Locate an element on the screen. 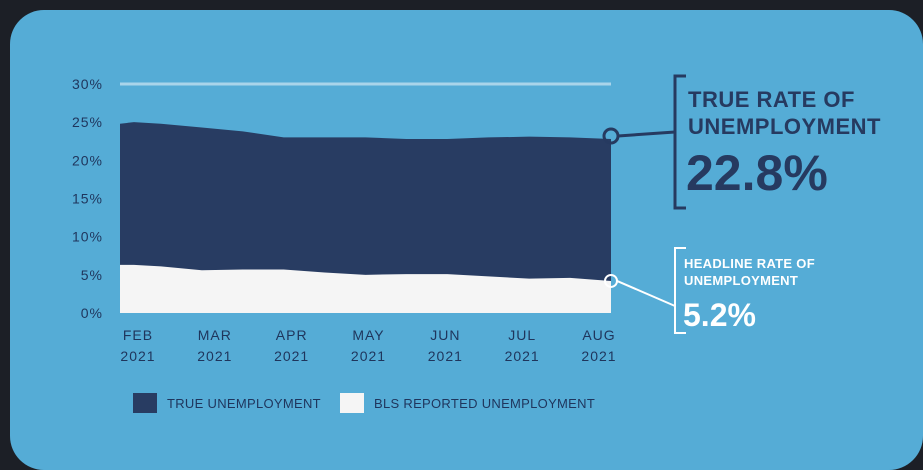  x-tick-label: MAR 2021 is located at coordinates (214, 345).